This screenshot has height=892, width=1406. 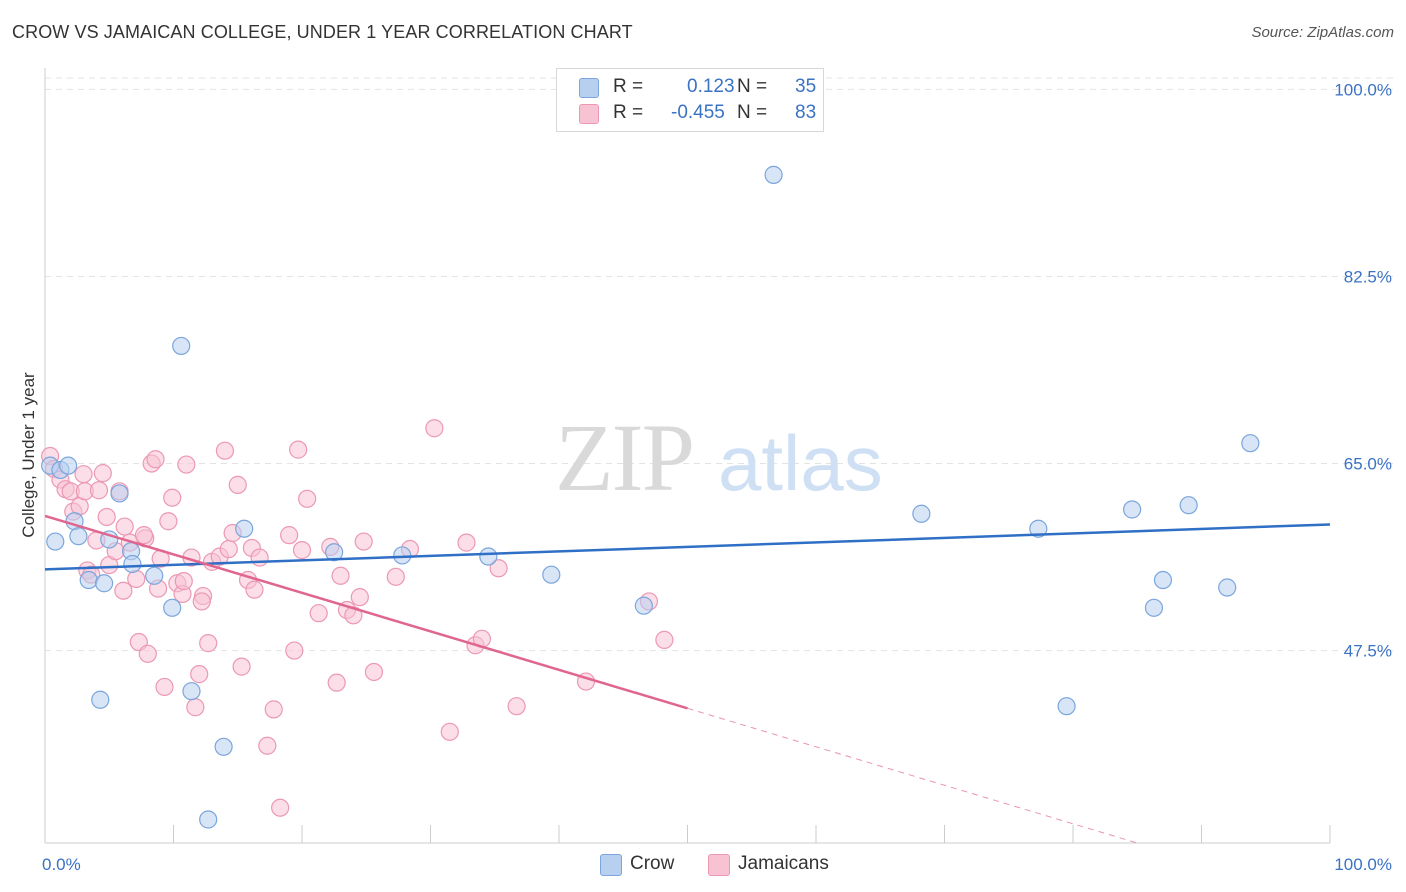 What do you see at coordinates (1368, 276) in the screenshot?
I see `y-tick-label-2: 82.5%` at bounding box center [1368, 276].